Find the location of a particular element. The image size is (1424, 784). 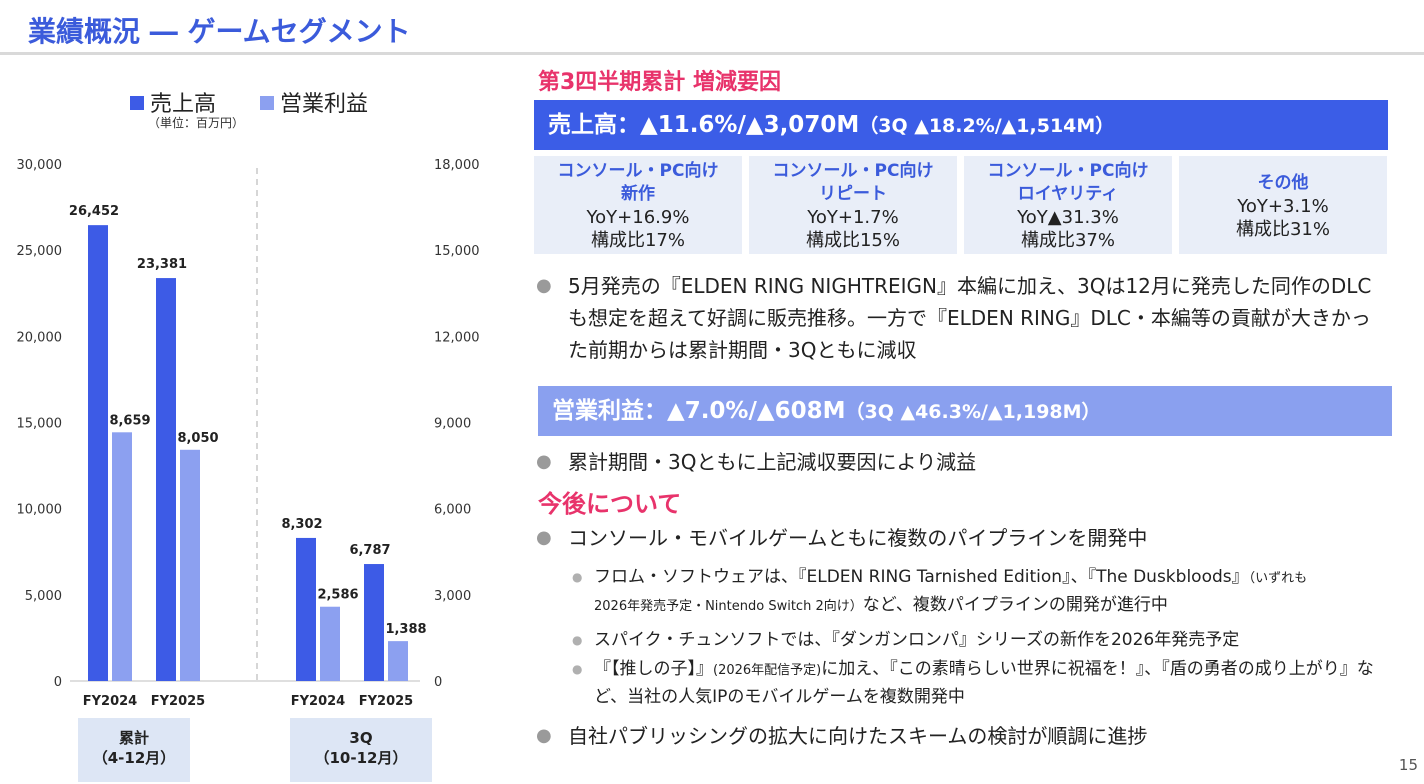

factor-cell-royalty: コンソール・PC向け ロイヤリティ YoY▲31.3% 構成比37% is located at coordinates (1068, 205).